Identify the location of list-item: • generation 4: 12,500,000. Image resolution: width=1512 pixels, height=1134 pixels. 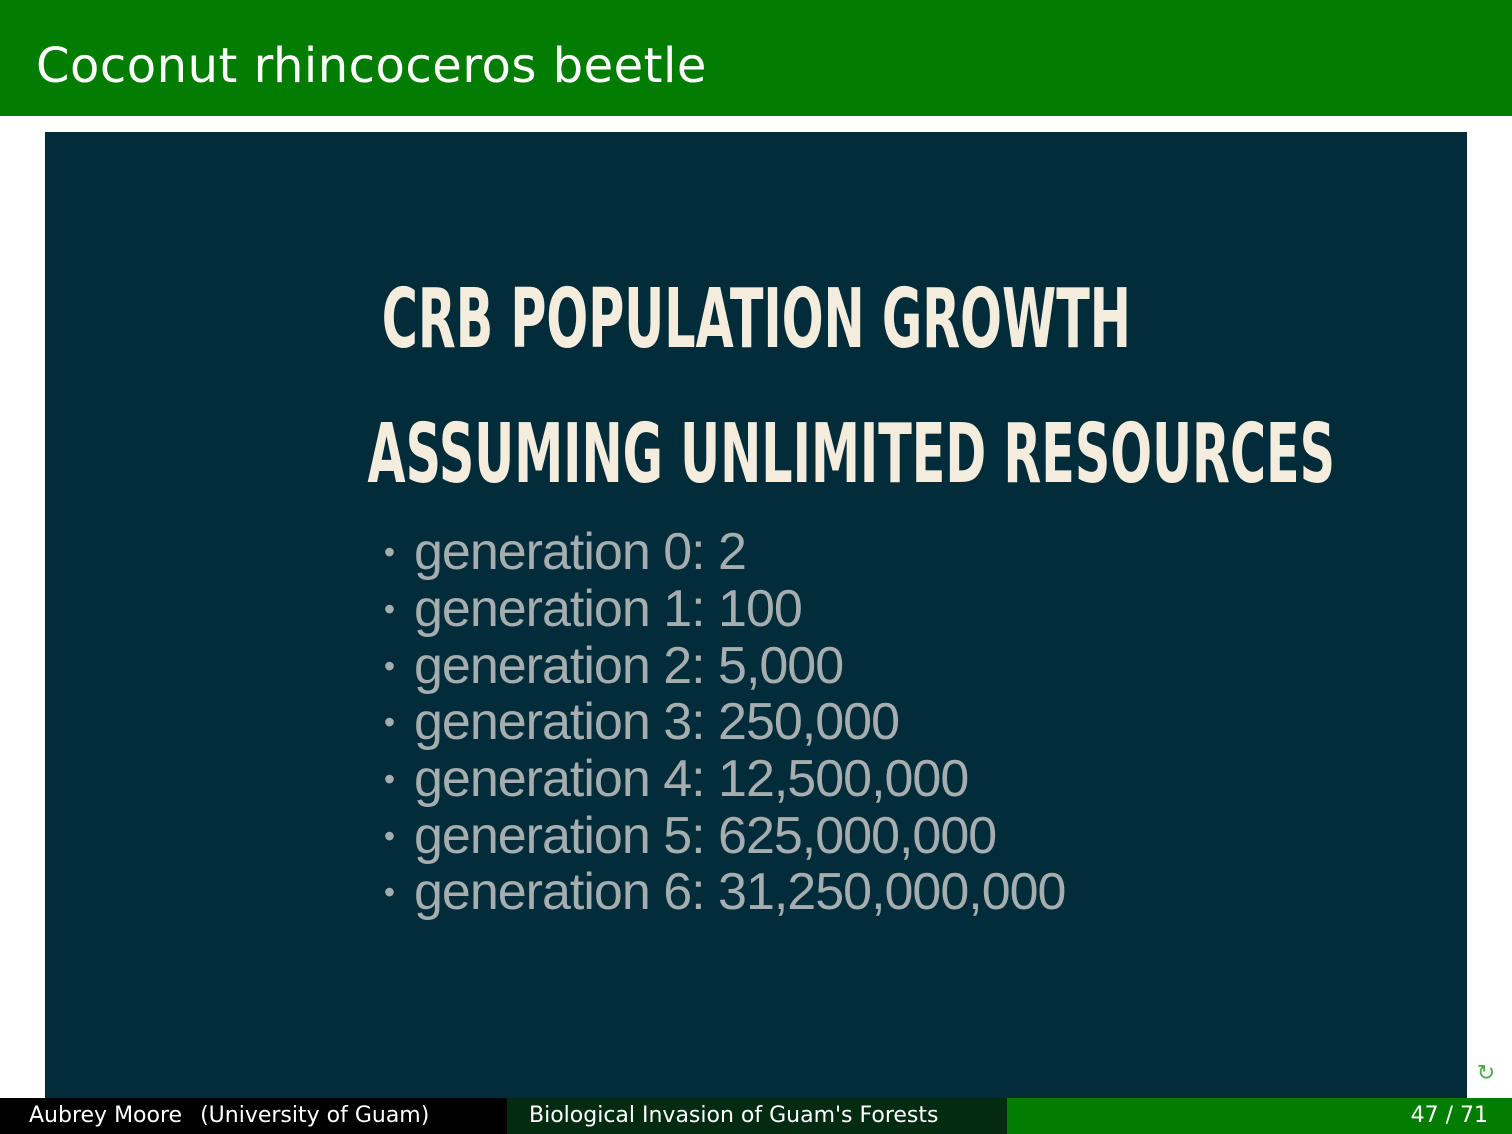
(715, 779).